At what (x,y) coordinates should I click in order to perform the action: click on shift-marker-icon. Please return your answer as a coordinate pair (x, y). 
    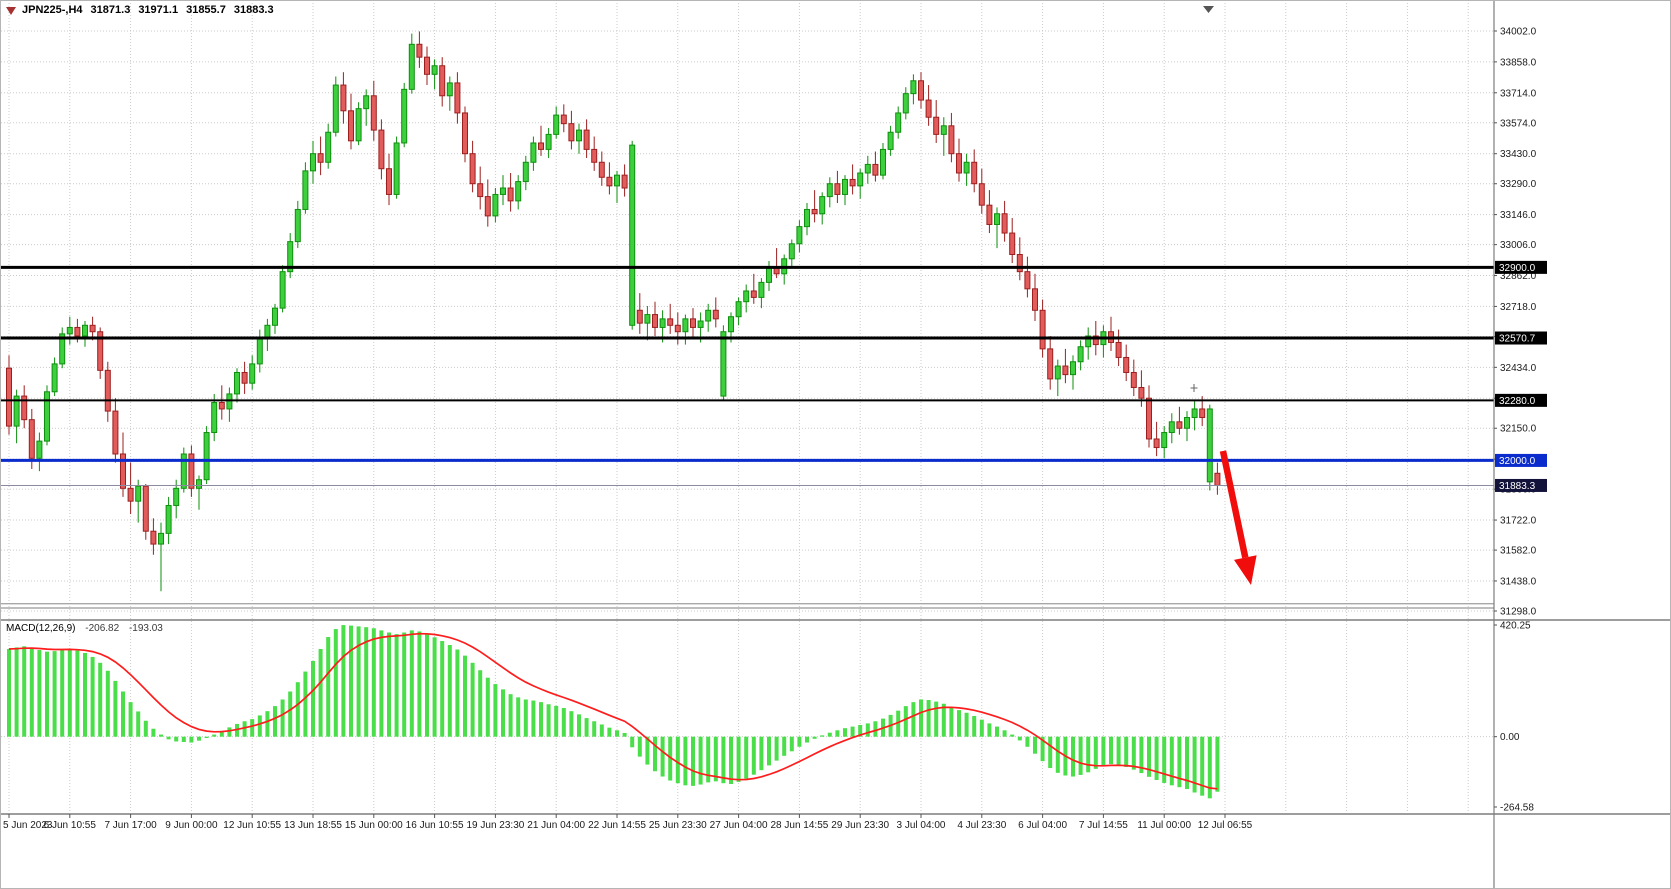
    Looking at the image, I should click on (1208, 9).